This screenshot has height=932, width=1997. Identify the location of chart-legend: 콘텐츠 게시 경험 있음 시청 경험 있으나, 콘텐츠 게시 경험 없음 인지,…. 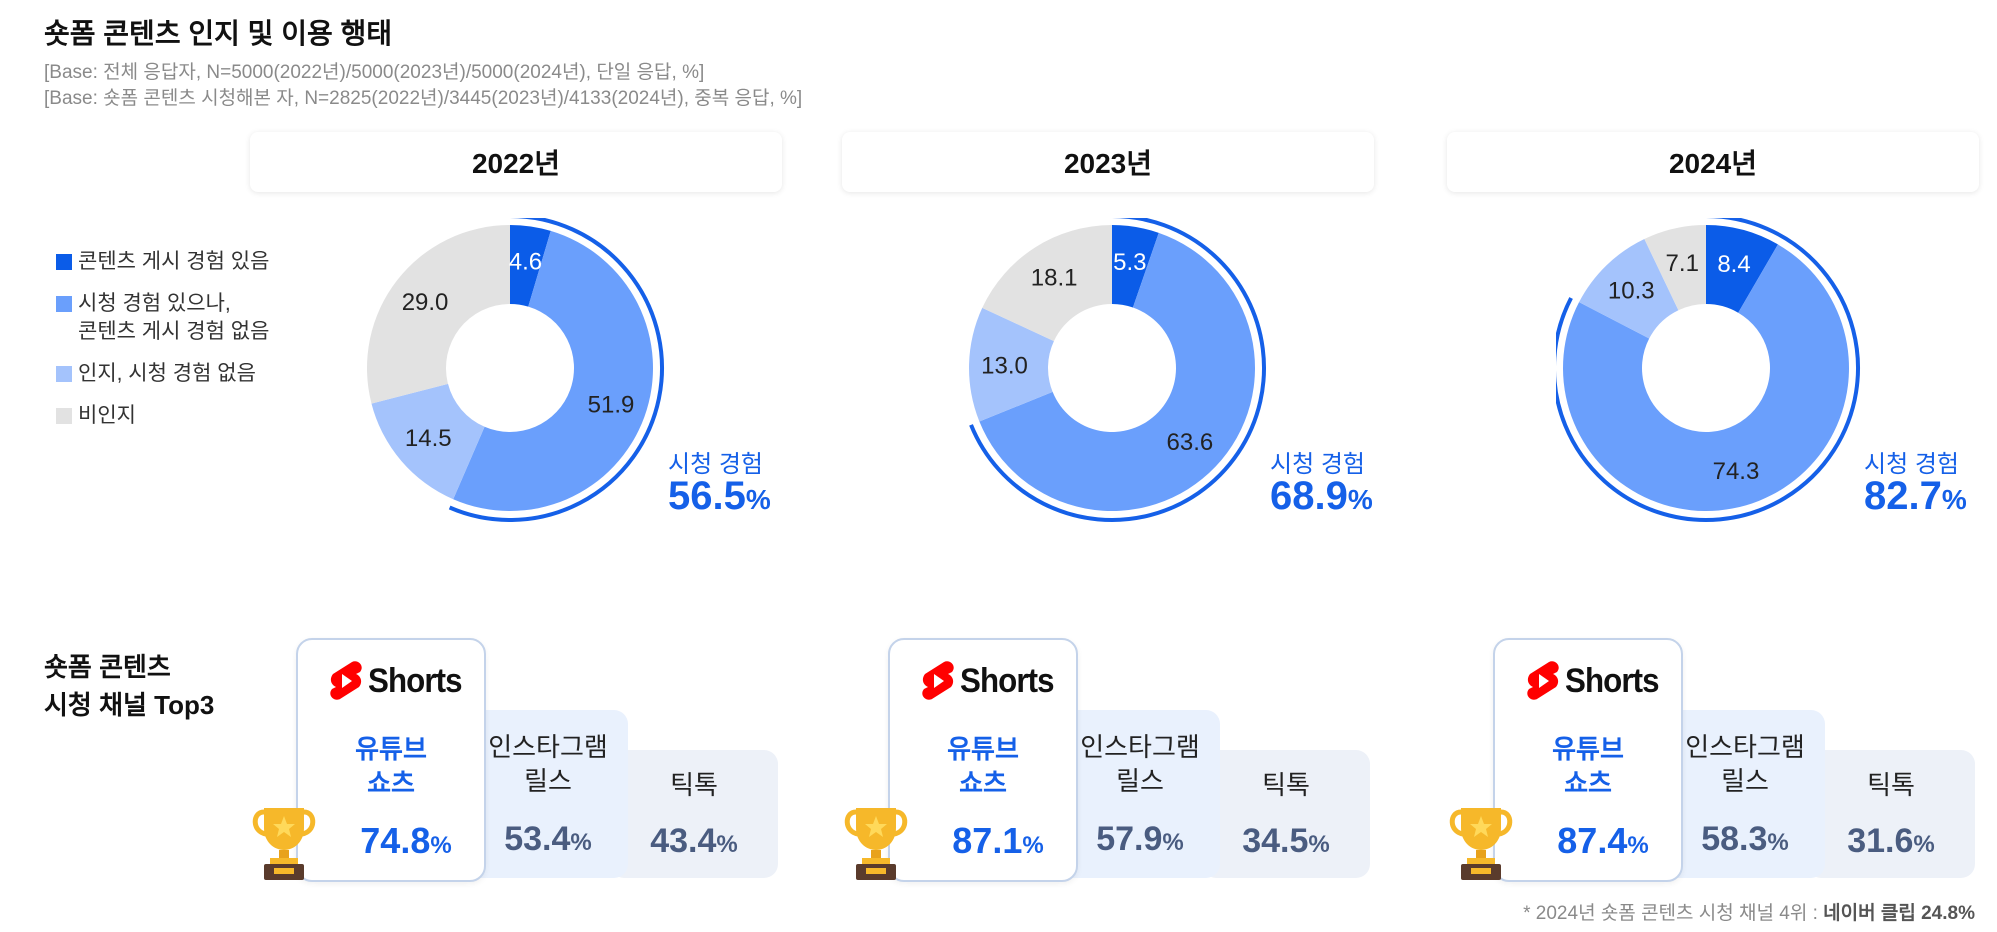
(162, 346).